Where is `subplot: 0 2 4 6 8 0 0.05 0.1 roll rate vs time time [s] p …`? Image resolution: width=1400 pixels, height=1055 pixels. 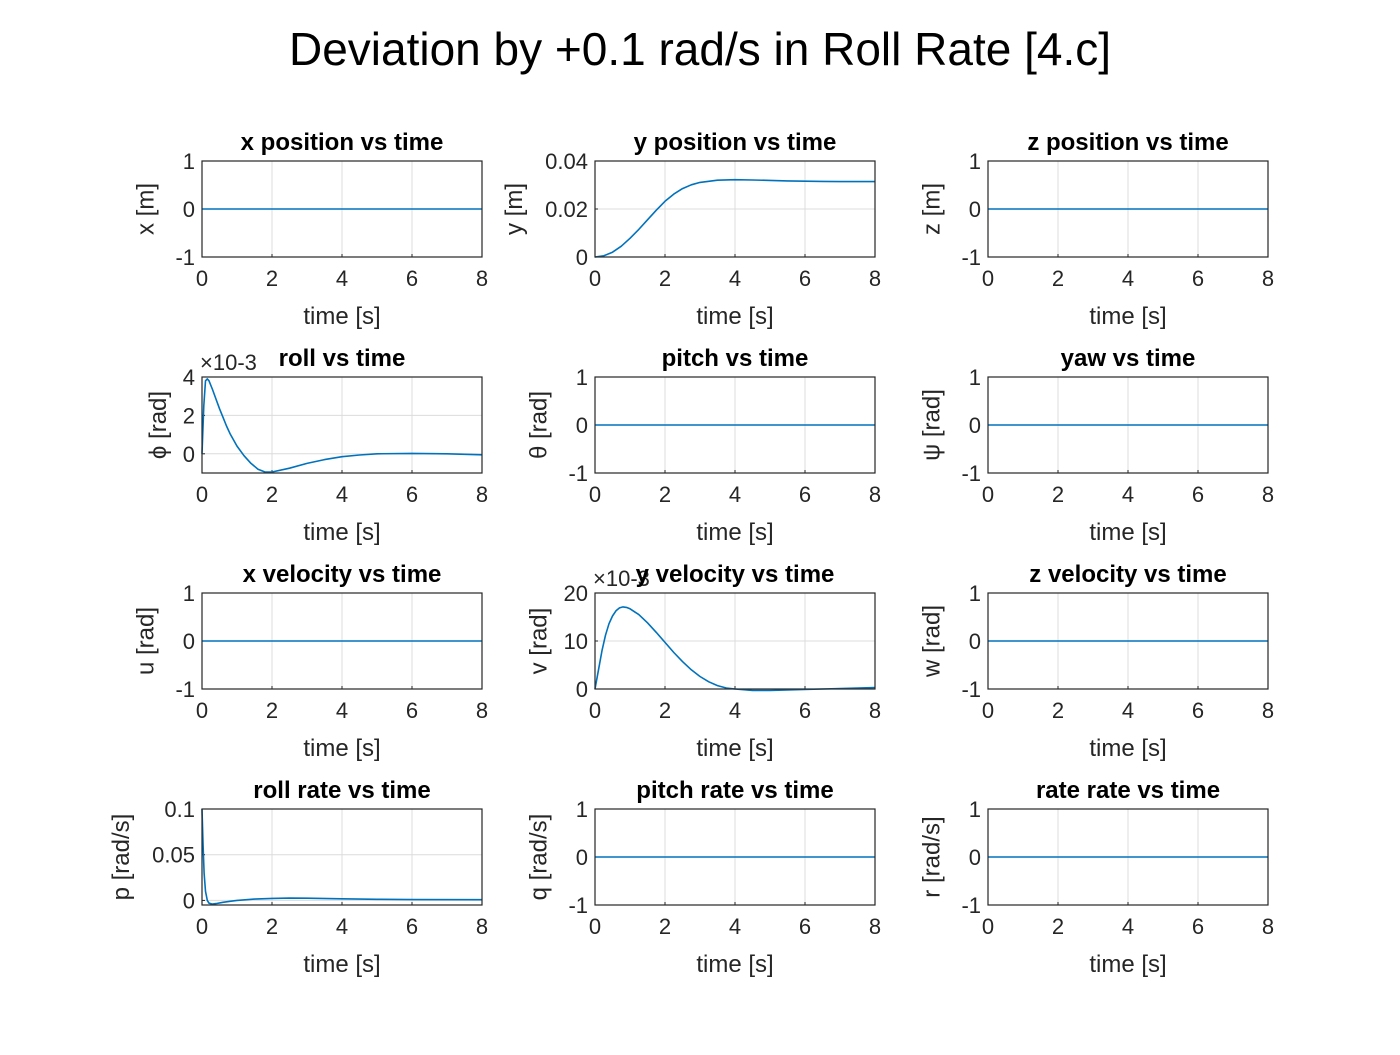
subplot: 0 2 4 6 8 0 0.05 0.1 roll rate vs time time [s] p … is located at coordinates (298, 877).